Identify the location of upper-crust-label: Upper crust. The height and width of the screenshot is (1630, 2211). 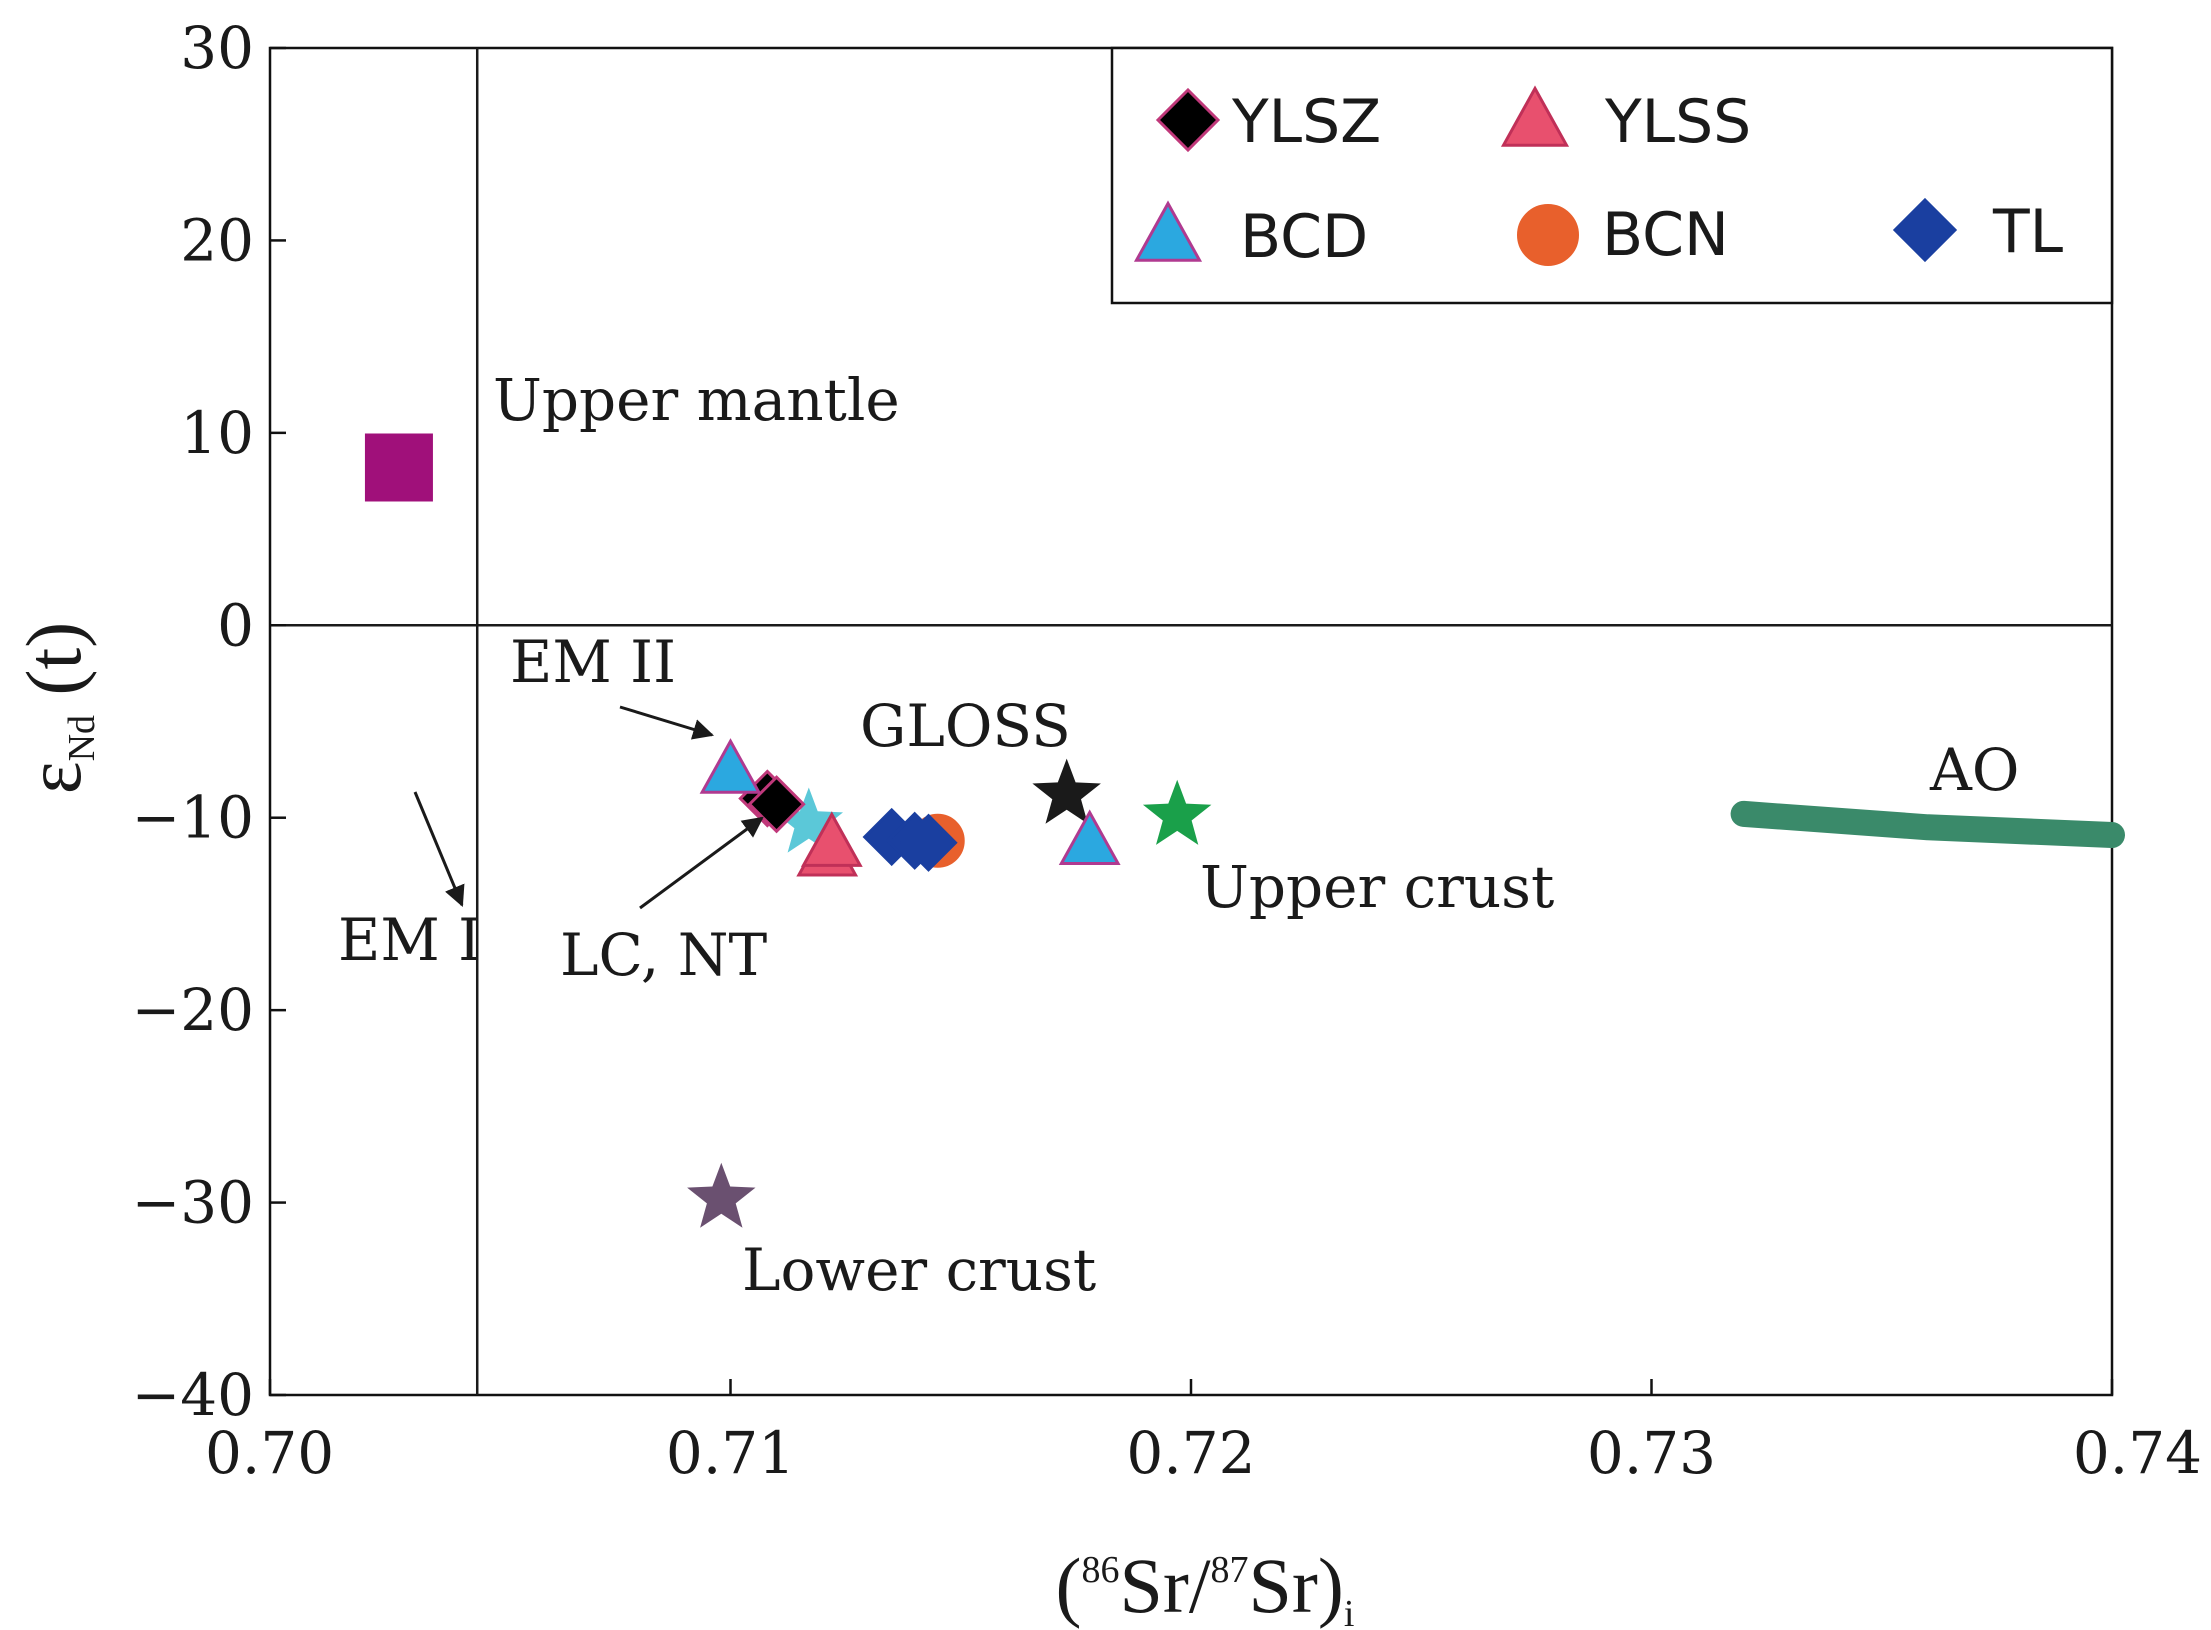
(1377, 887).